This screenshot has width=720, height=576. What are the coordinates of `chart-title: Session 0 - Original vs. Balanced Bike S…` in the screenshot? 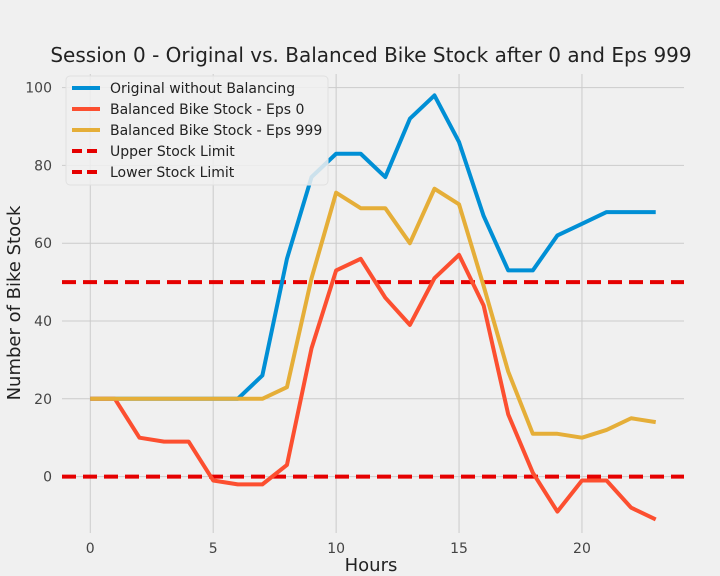 It's located at (370, 55).